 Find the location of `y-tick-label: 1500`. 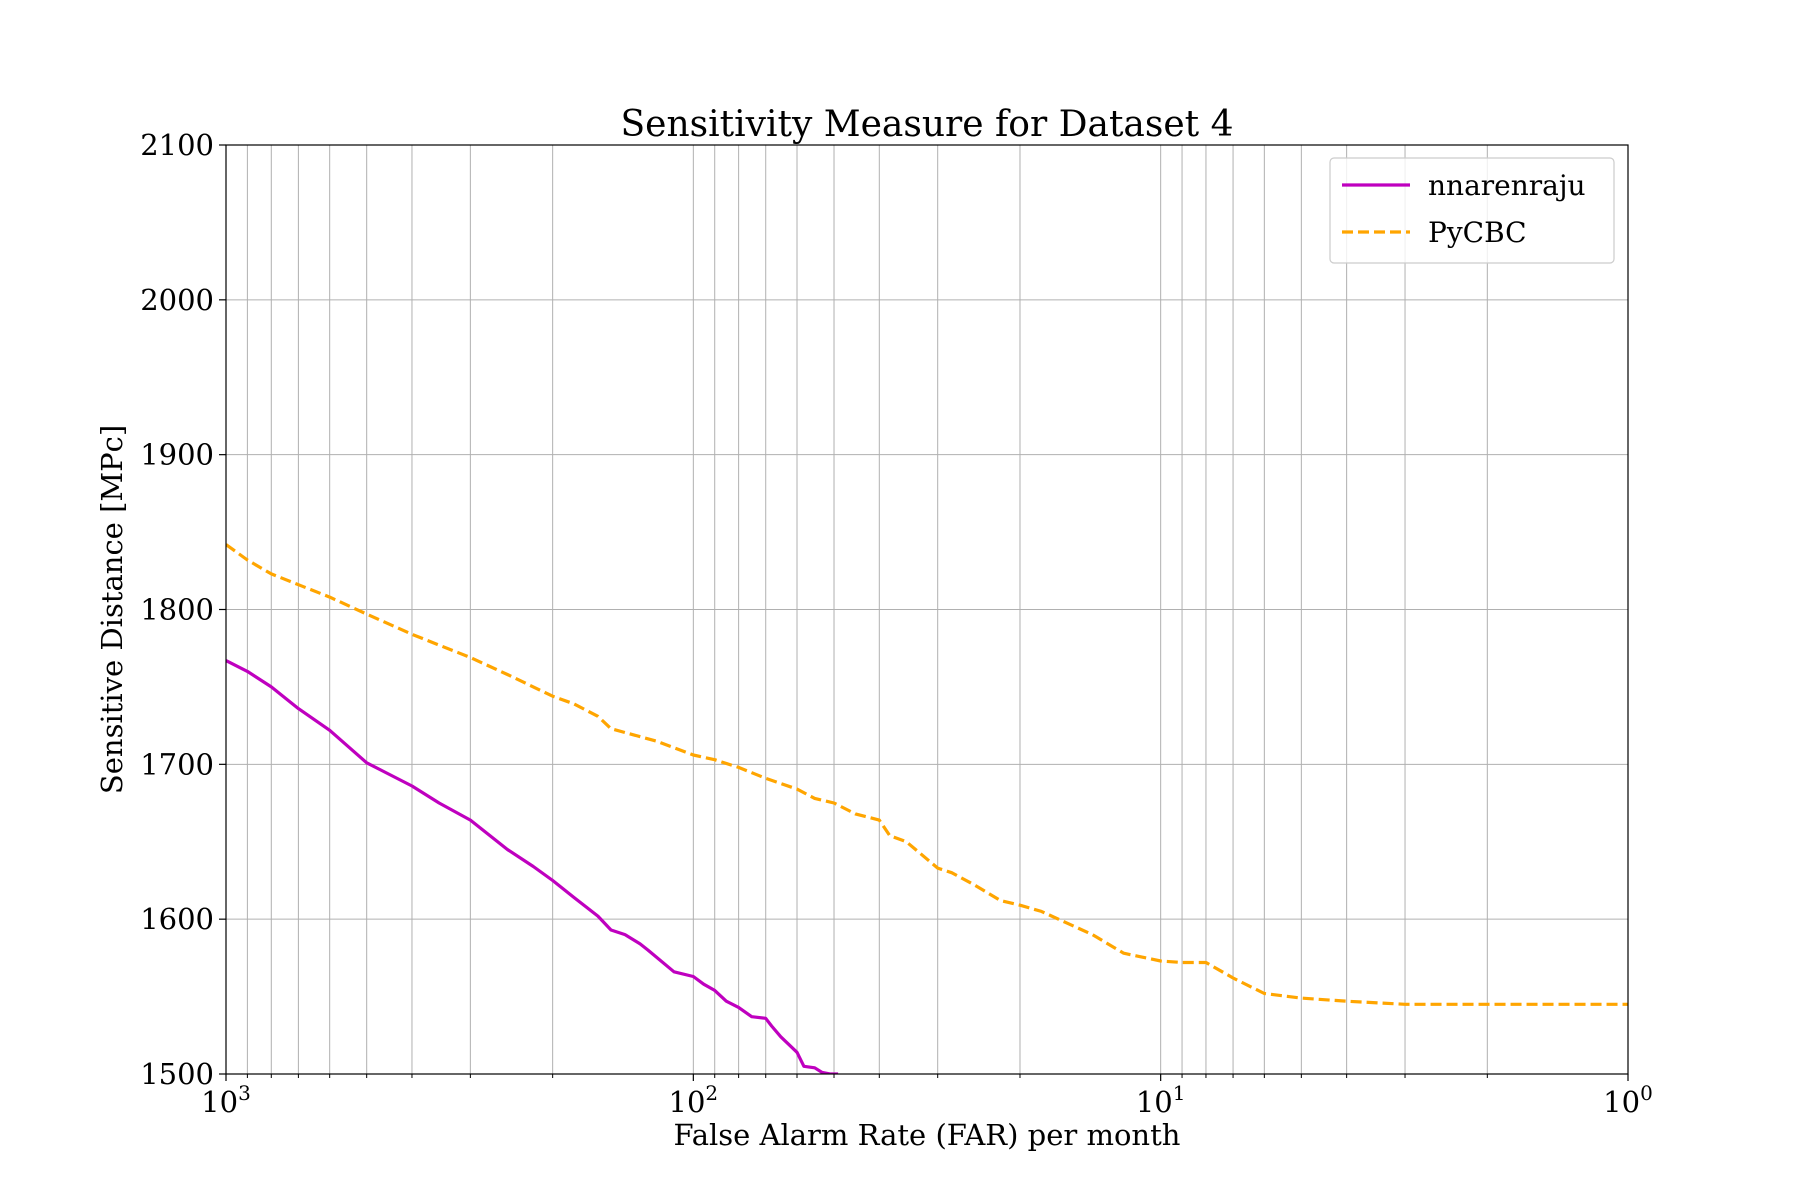

y-tick-label: 1500 is located at coordinates (177, 1074).